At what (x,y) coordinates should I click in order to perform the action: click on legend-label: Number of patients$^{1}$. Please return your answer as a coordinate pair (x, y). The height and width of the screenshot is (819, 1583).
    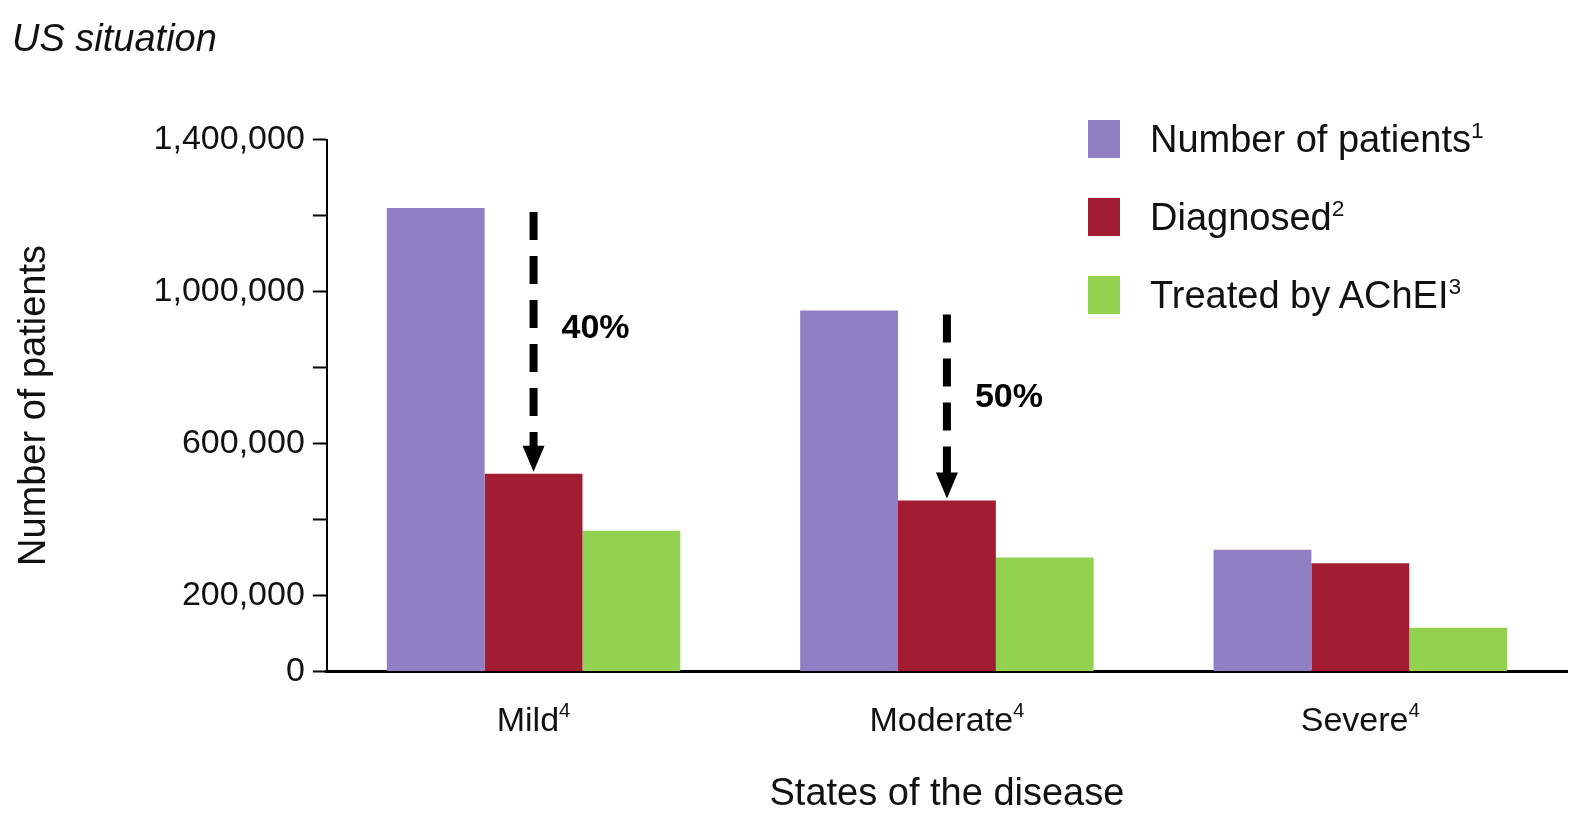
    Looking at the image, I should click on (1317, 139).